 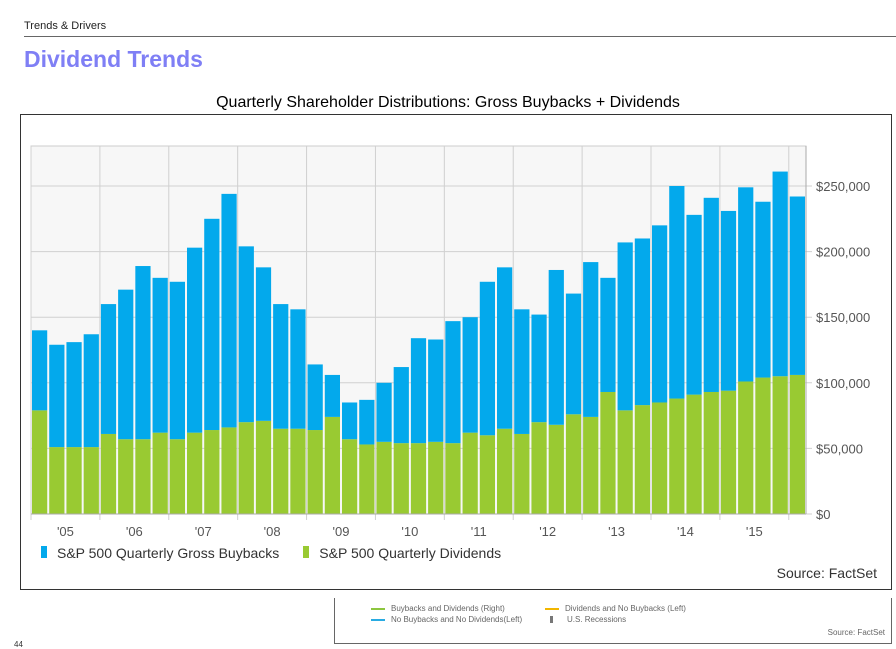 What do you see at coordinates (44, 552) in the screenshot?
I see `legend-swatch-buybacks` at bounding box center [44, 552].